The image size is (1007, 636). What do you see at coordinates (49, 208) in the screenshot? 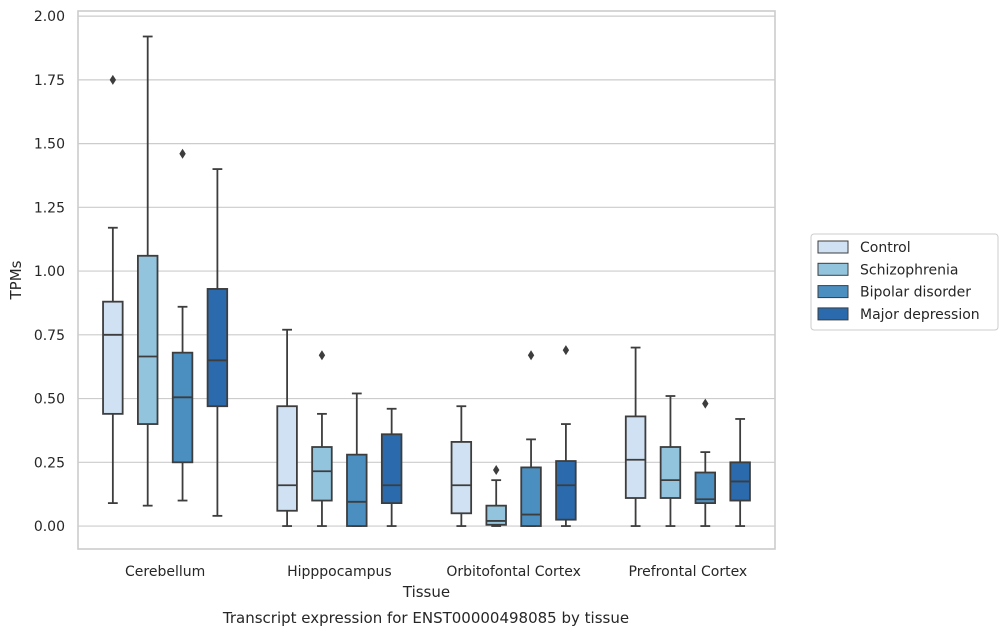
I see `y-tick-label: 1.25` at bounding box center [49, 208].